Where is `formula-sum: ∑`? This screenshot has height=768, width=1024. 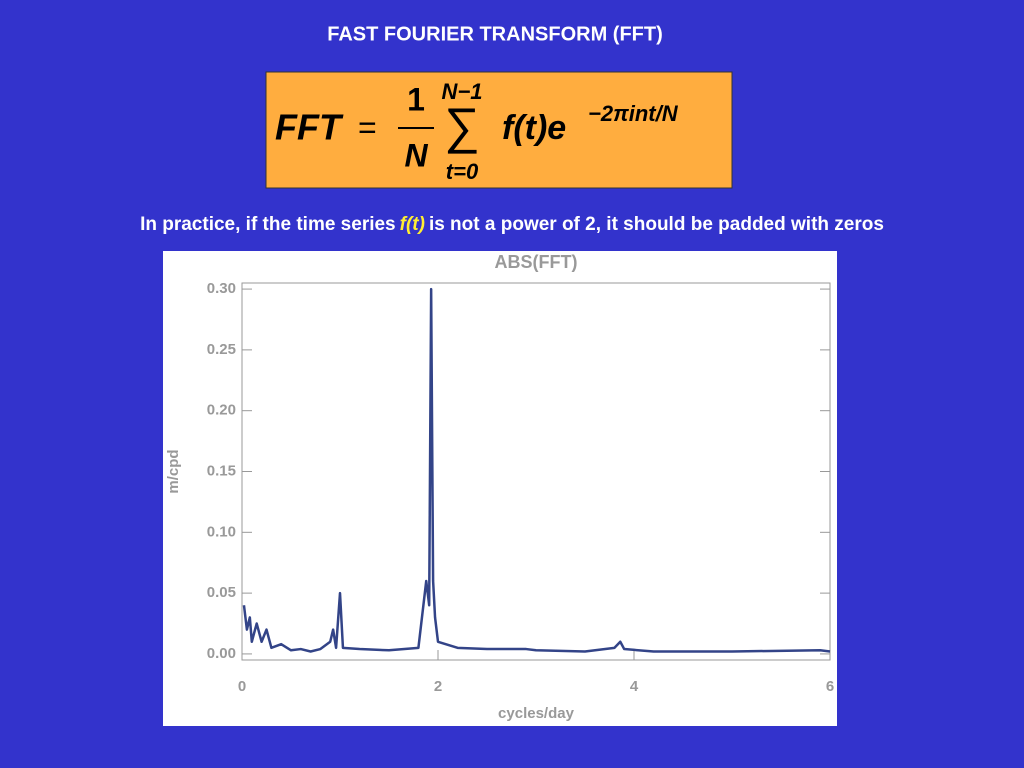 formula-sum: ∑ is located at coordinates (462, 126).